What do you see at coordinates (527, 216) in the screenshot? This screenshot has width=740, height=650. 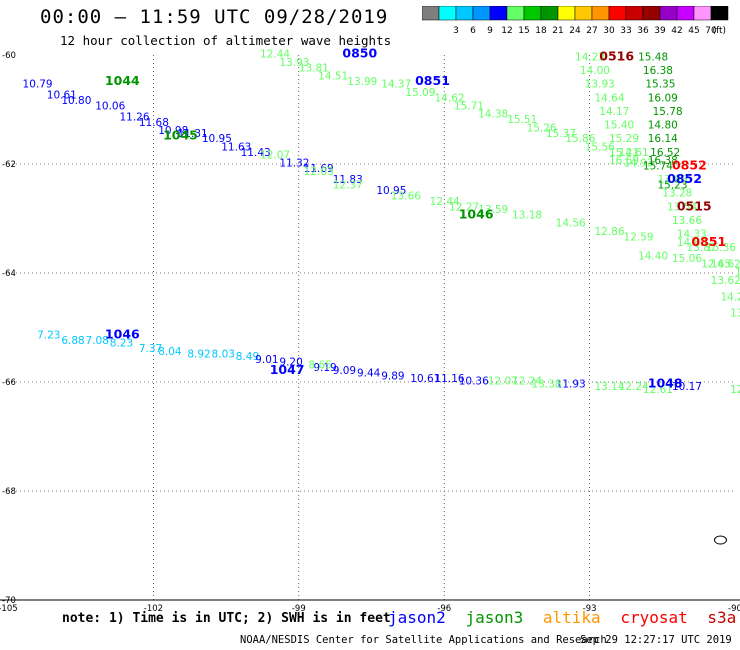 I see `wave-height-label: 13.18` at bounding box center [527, 216].